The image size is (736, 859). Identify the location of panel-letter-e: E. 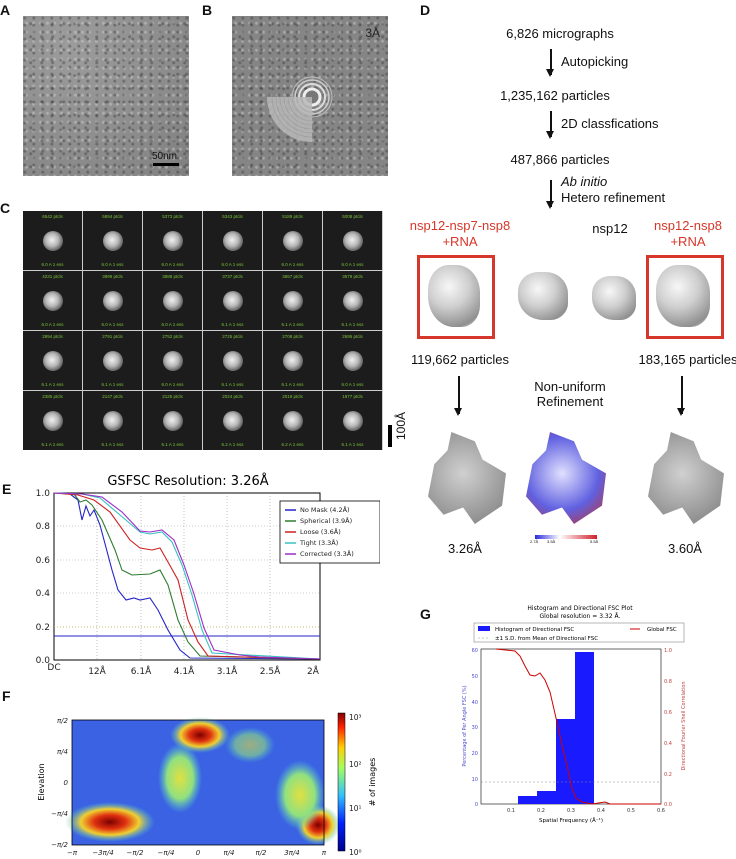
(7, 489).